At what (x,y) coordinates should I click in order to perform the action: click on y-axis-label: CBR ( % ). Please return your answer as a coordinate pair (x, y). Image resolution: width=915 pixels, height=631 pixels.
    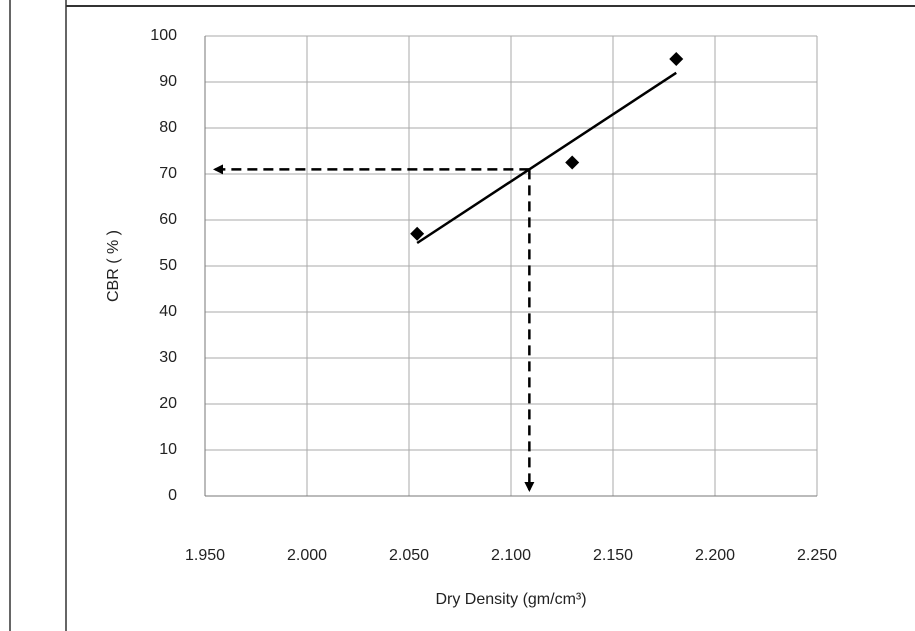
    Looking at the image, I should click on (113, 266).